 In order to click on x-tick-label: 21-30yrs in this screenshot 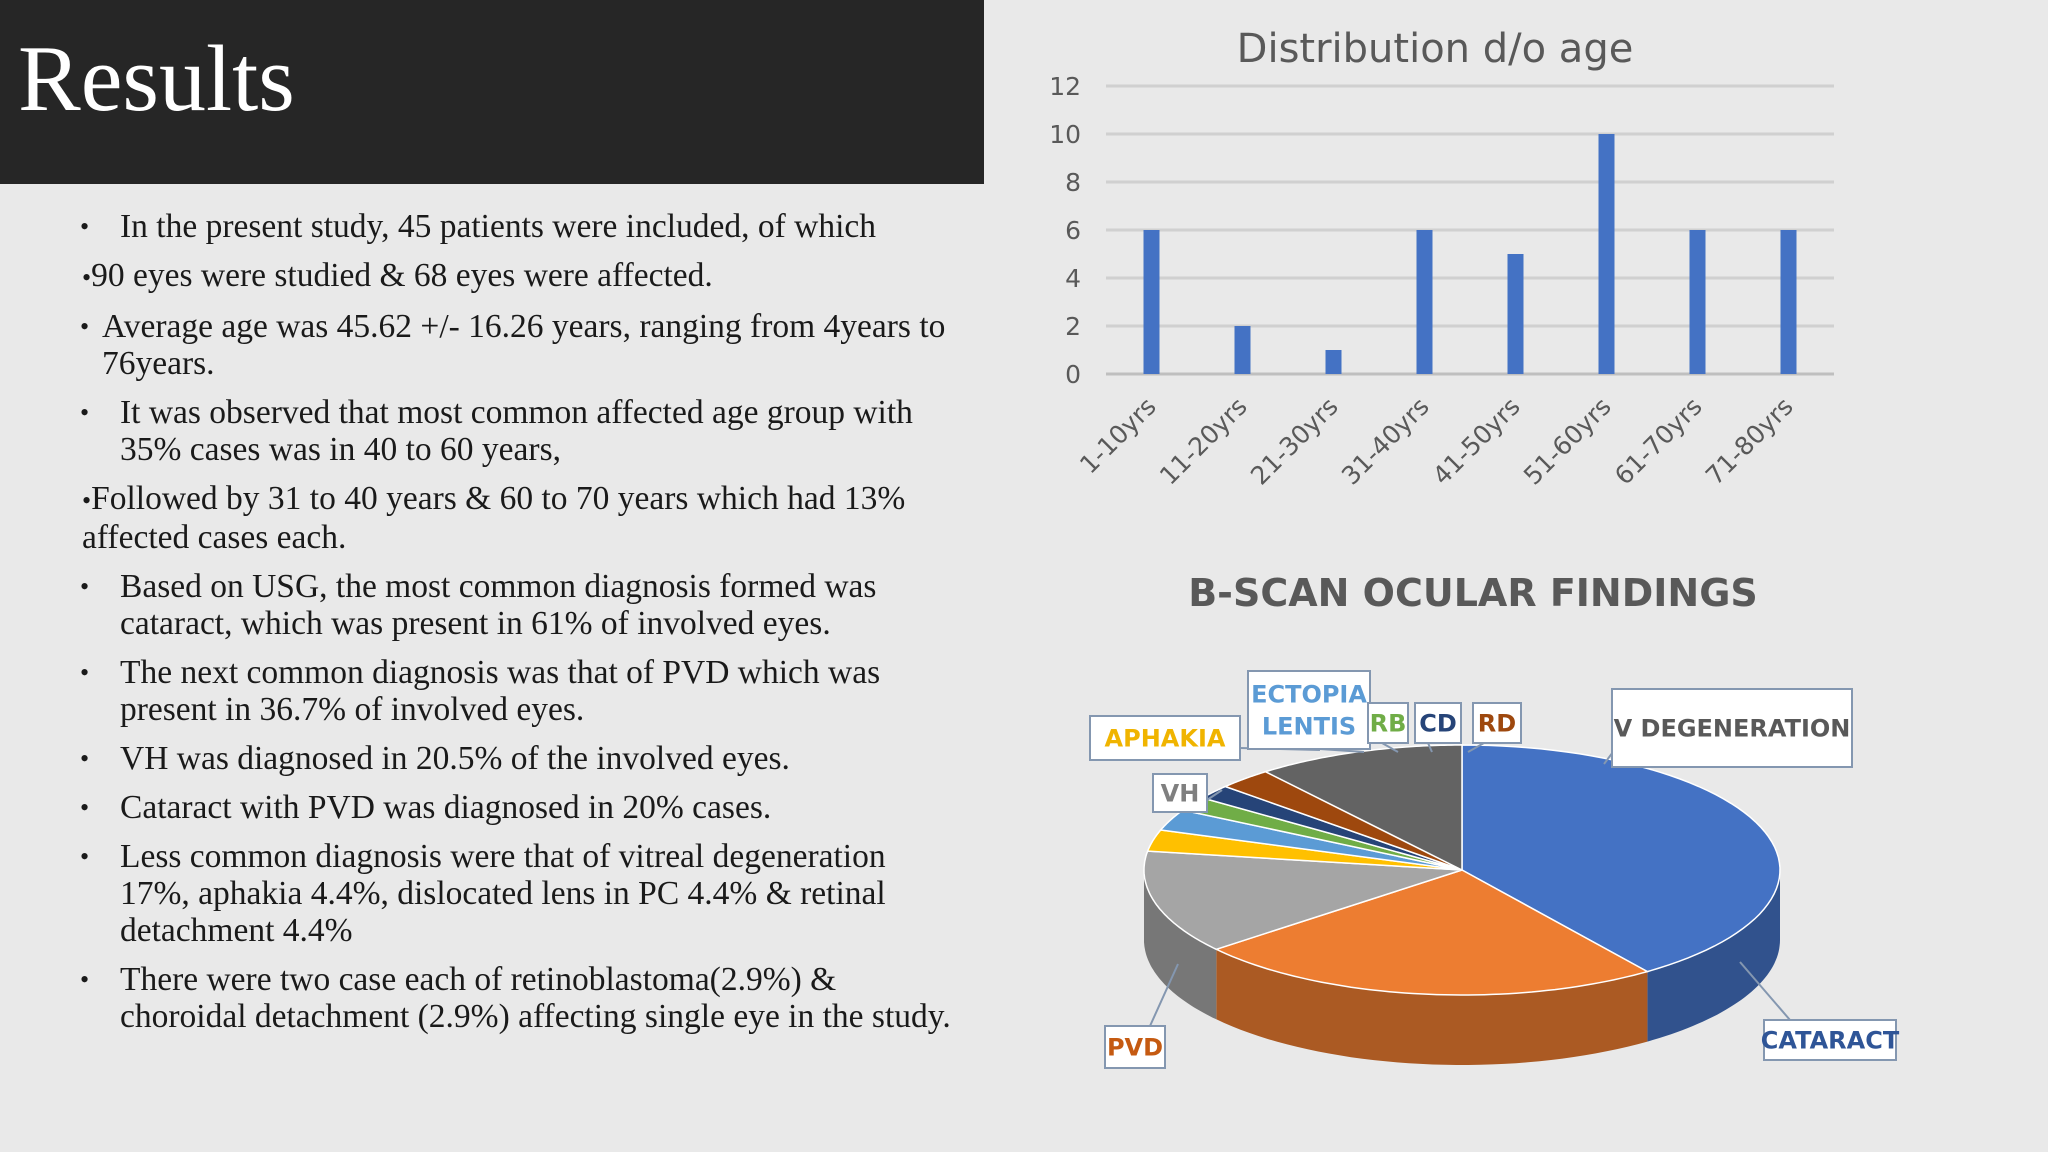, I will do `click(1294, 441)`.